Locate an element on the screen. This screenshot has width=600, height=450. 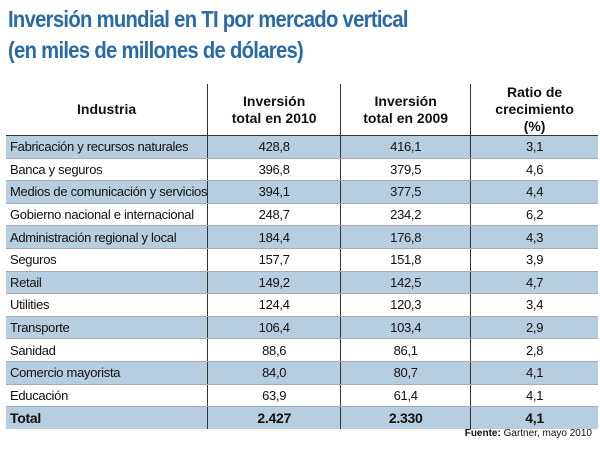
inv-2010-cell: 84,0 is located at coordinates (274, 373).